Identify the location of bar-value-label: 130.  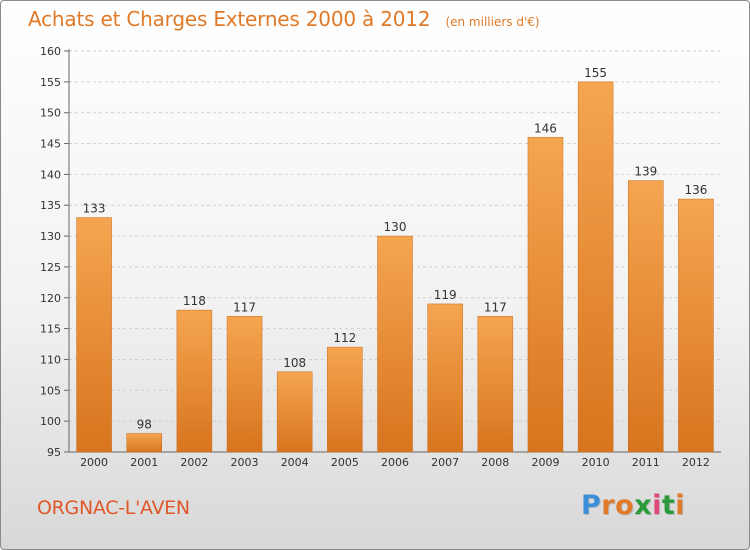
(395, 227).